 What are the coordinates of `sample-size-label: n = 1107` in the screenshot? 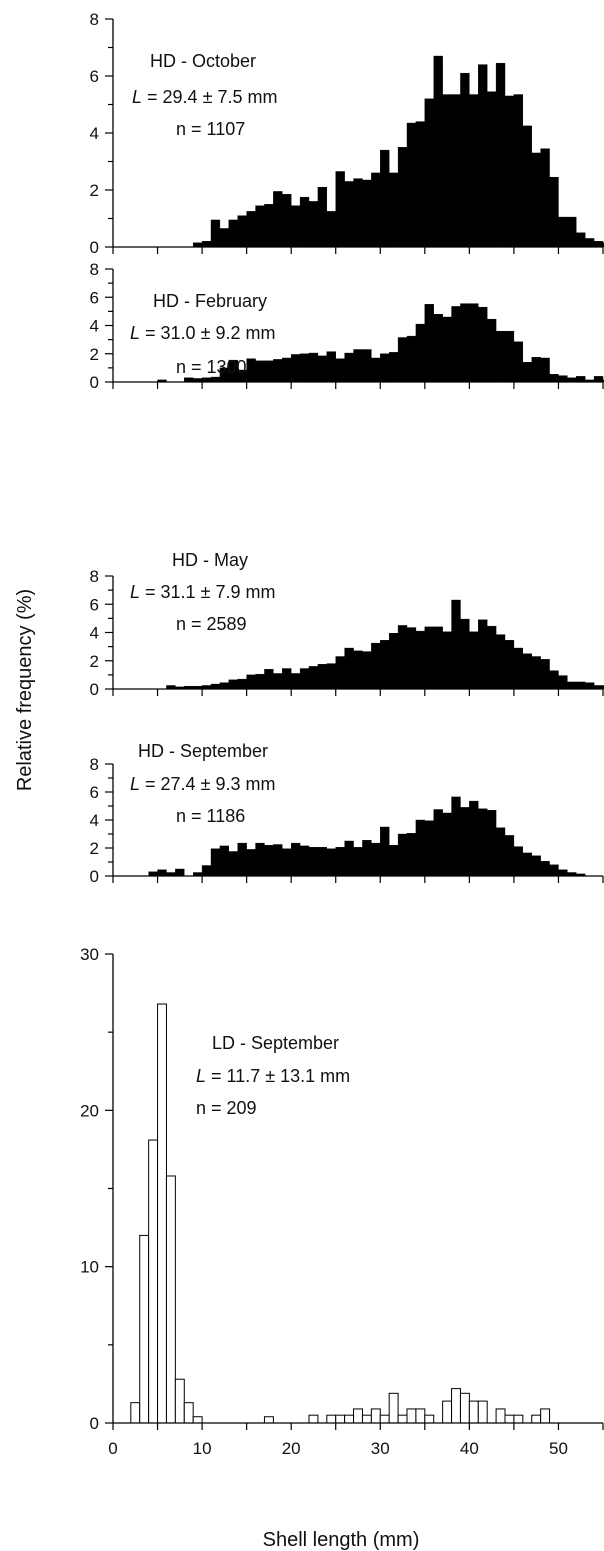 It's located at (210, 129).